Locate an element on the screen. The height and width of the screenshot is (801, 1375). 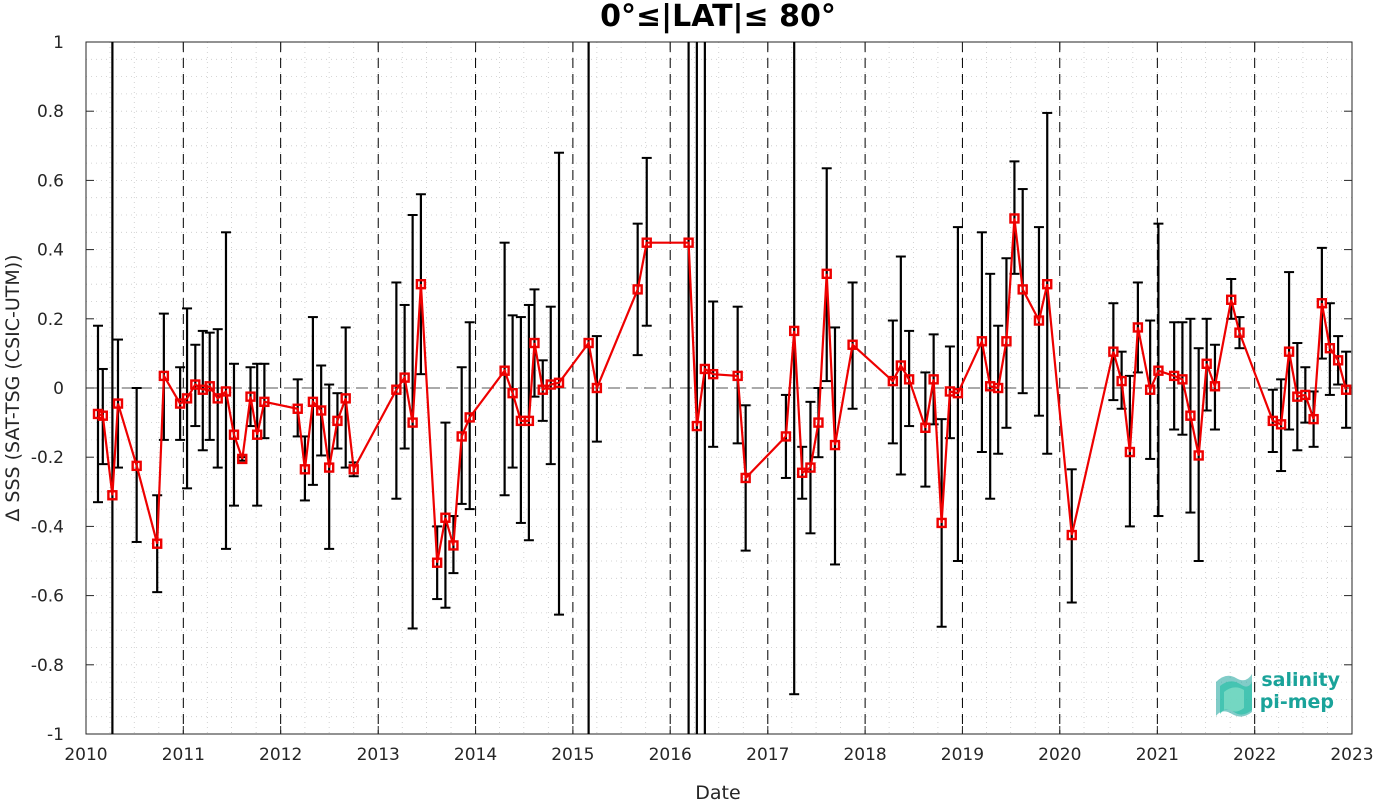
x-tick-label: 2018 is located at coordinates (864, 755).